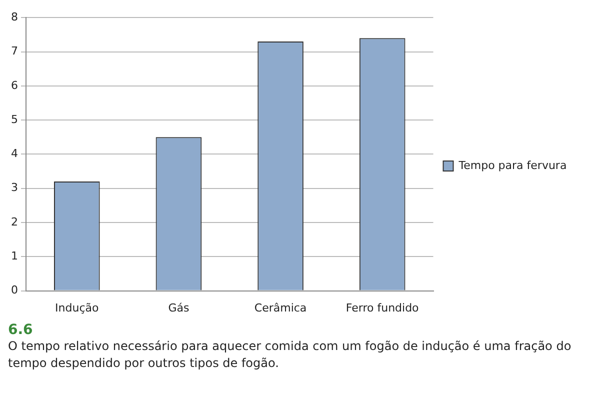 The height and width of the screenshot is (410, 593). Describe the element at coordinates (512, 165) in the screenshot. I see `legend-label: Tempo para fervura` at that location.